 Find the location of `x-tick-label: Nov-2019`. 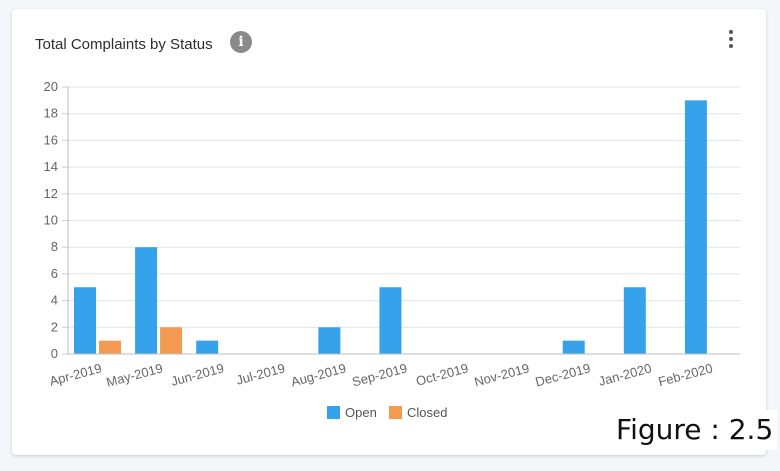

x-tick-label: Nov-2019 is located at coordinates (502, 374).